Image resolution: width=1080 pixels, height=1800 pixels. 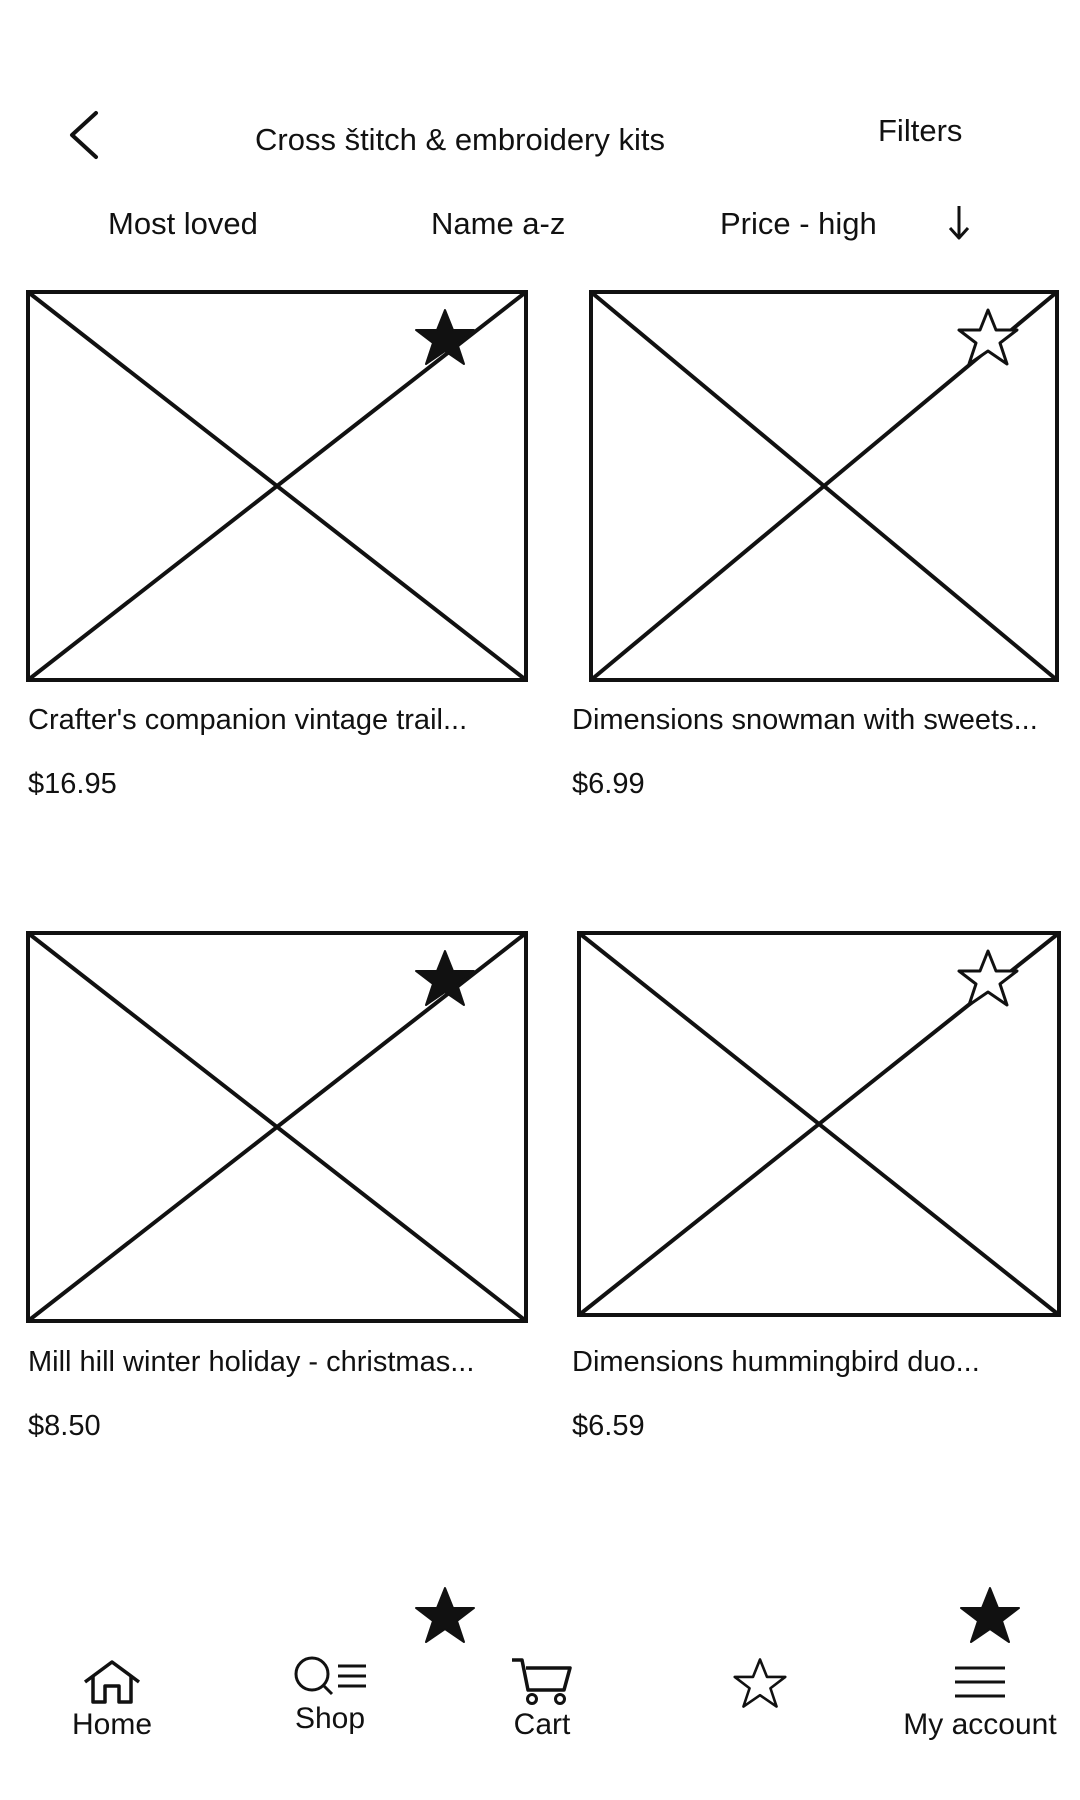 I want to click on nav-shop: Shop, so click(x=330, y=1694).